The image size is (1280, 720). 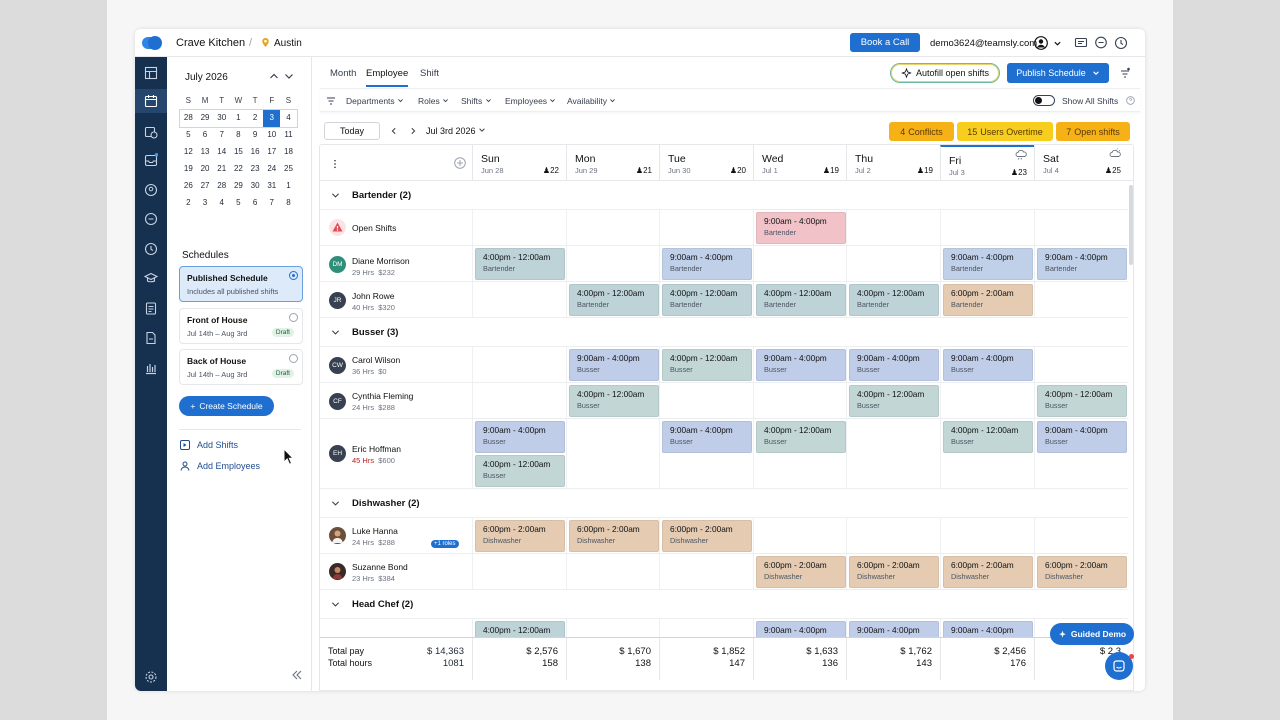 I want to click on calendar-day: 26, so click(x=188, y=185).